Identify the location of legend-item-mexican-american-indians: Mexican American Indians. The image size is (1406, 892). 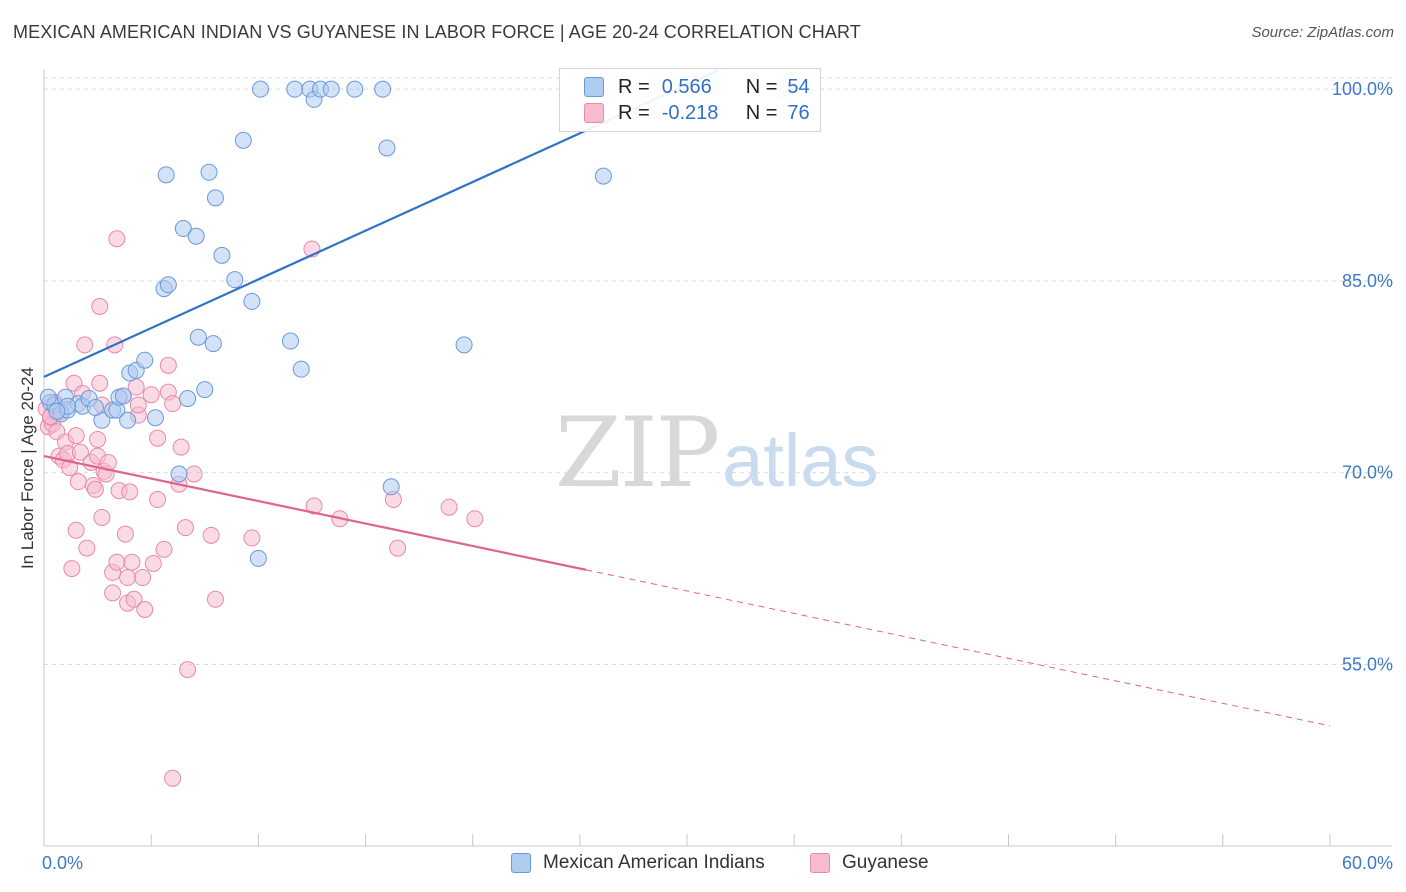
(638, 863).